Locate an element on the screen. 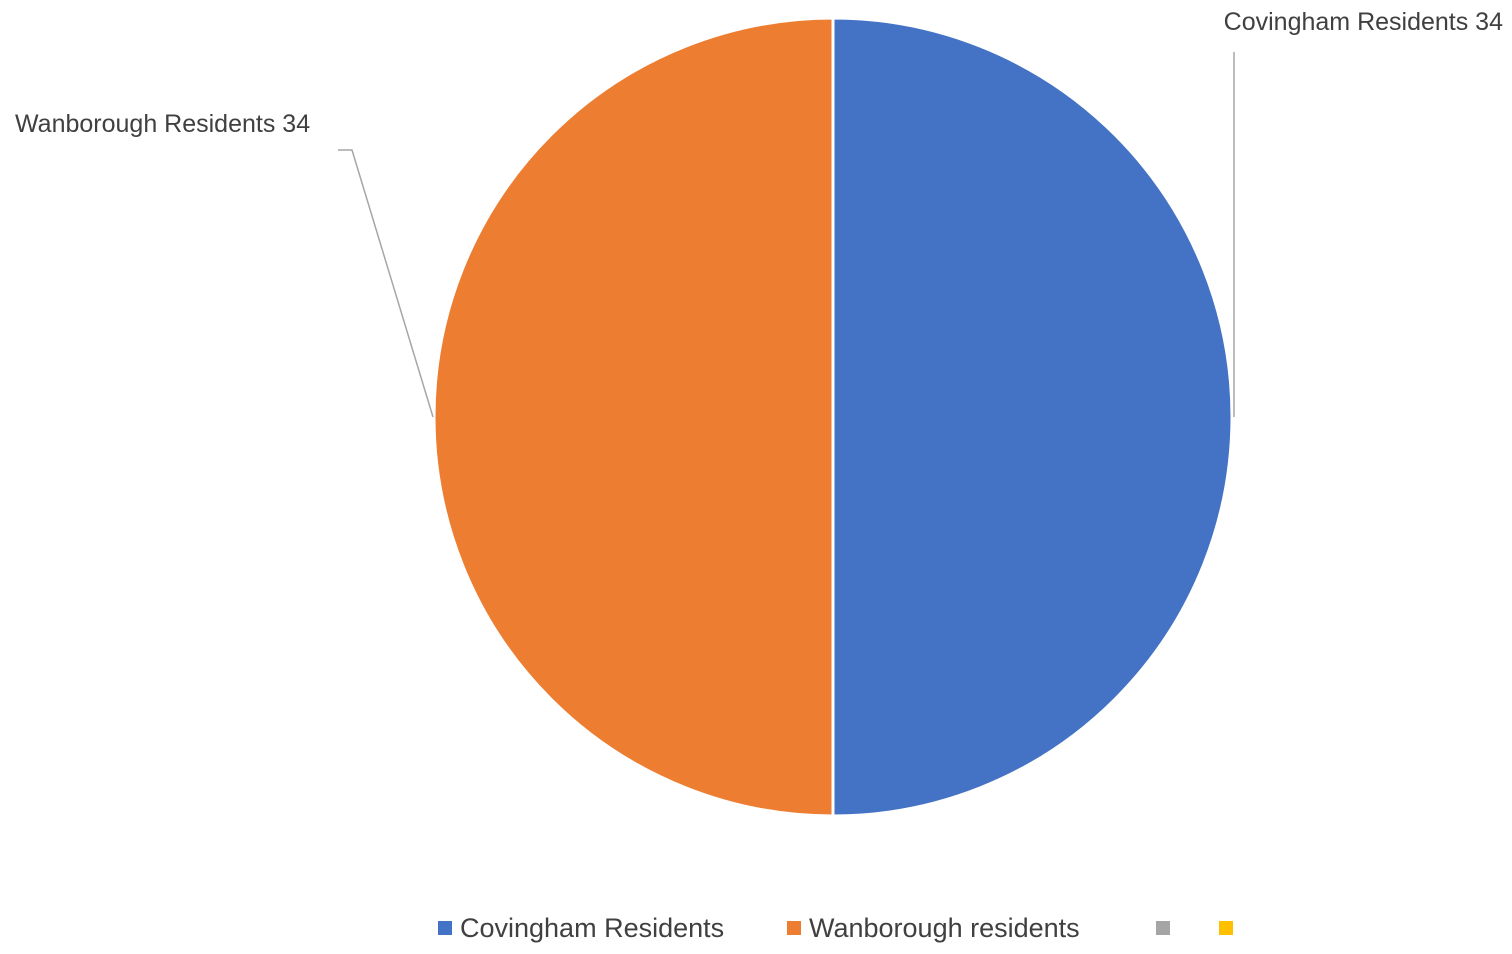 This screenshot has height=954, width=1512. legend-label-covingham: Covingham Residents is located at coordinates (592, 928).